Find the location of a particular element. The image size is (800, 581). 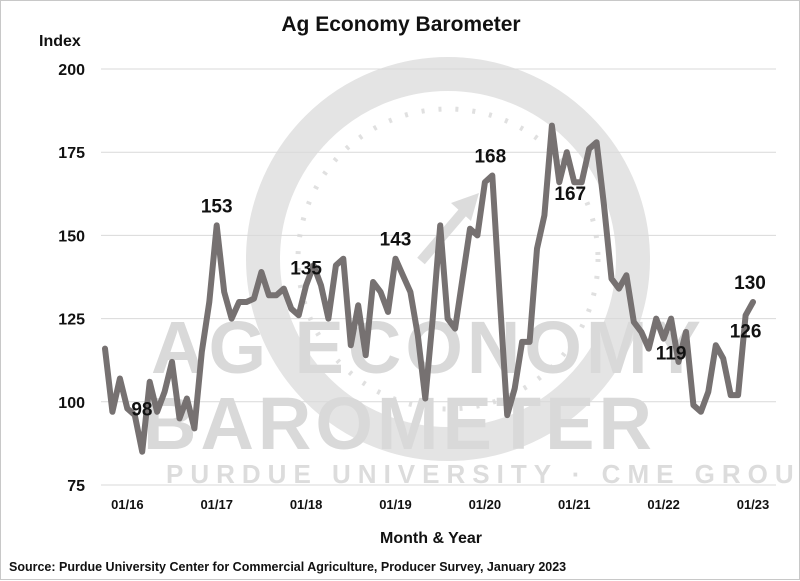

data-label-153: 153 is located at coordinates (217, 206).